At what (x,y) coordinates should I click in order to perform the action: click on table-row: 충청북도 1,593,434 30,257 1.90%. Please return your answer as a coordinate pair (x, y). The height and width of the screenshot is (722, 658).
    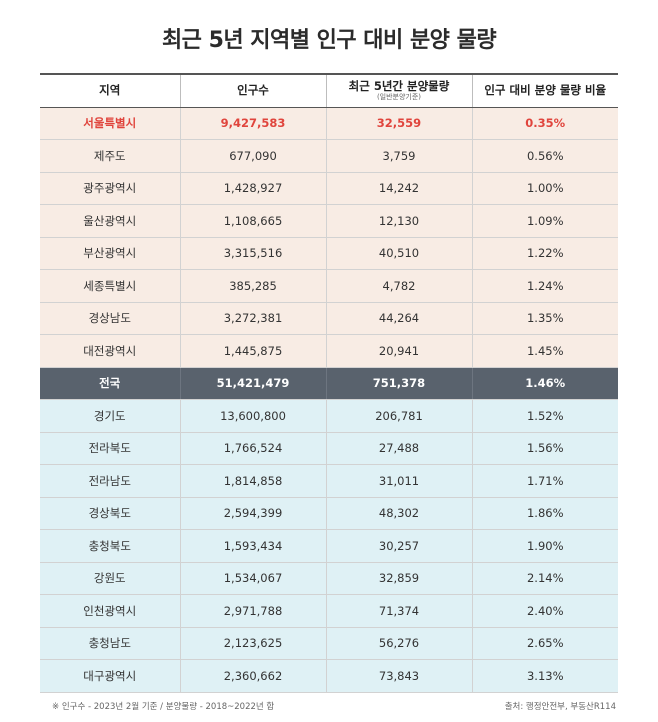
    Looking at the image, I should click on (329, 546).